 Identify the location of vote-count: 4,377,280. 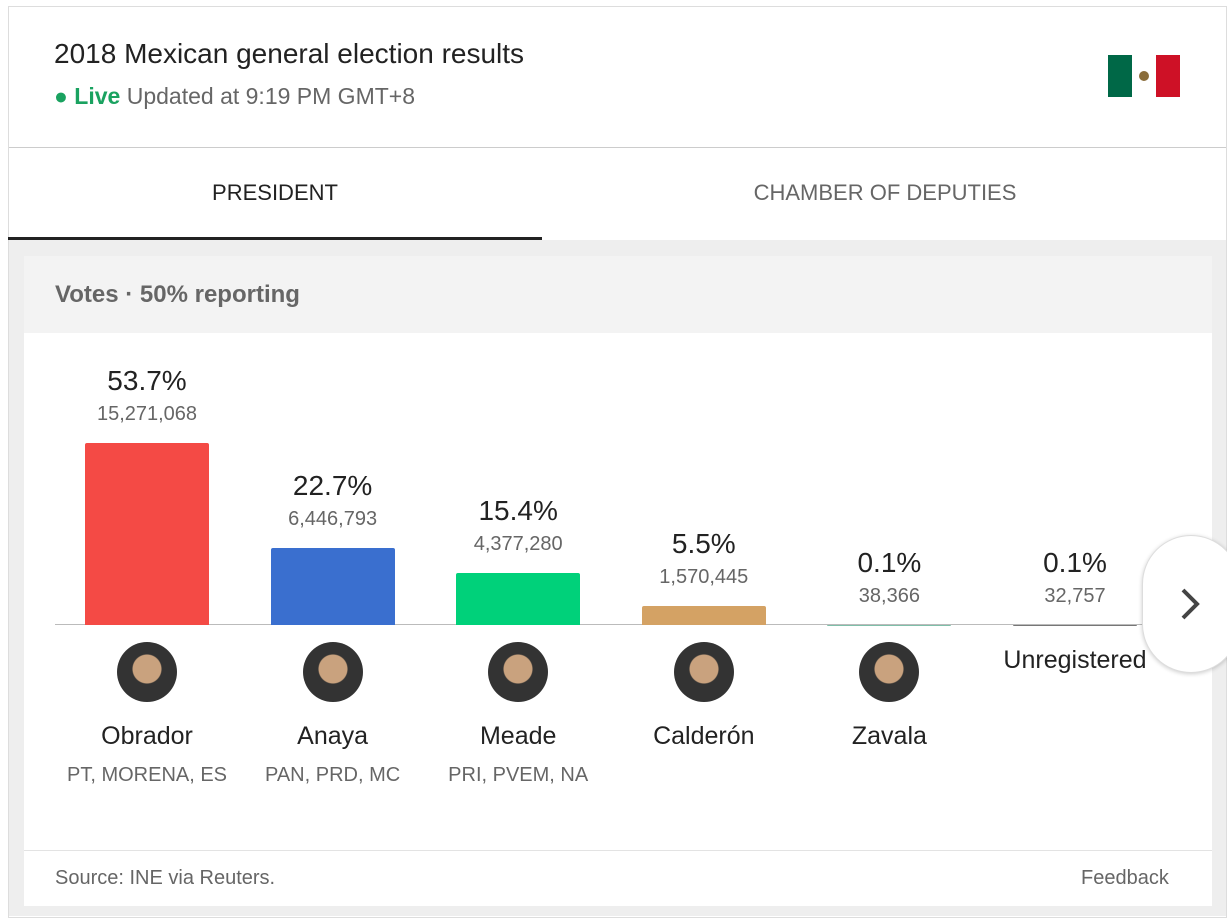
(518, 543).